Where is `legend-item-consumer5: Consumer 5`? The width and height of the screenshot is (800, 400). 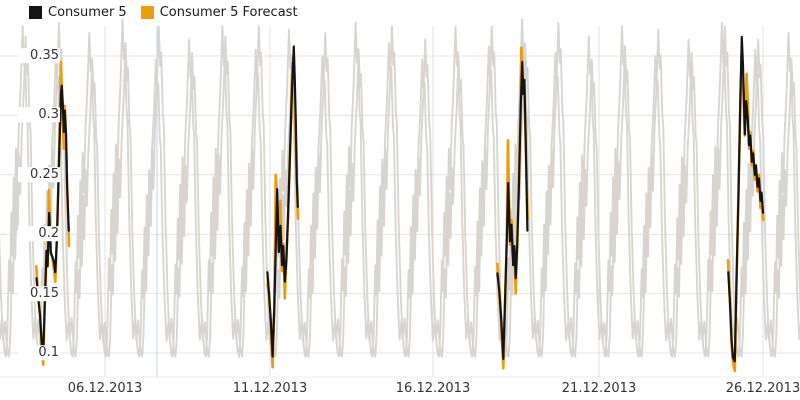 legend-item-consumer5: Consumer 5 is located at coordinates (78, 12).